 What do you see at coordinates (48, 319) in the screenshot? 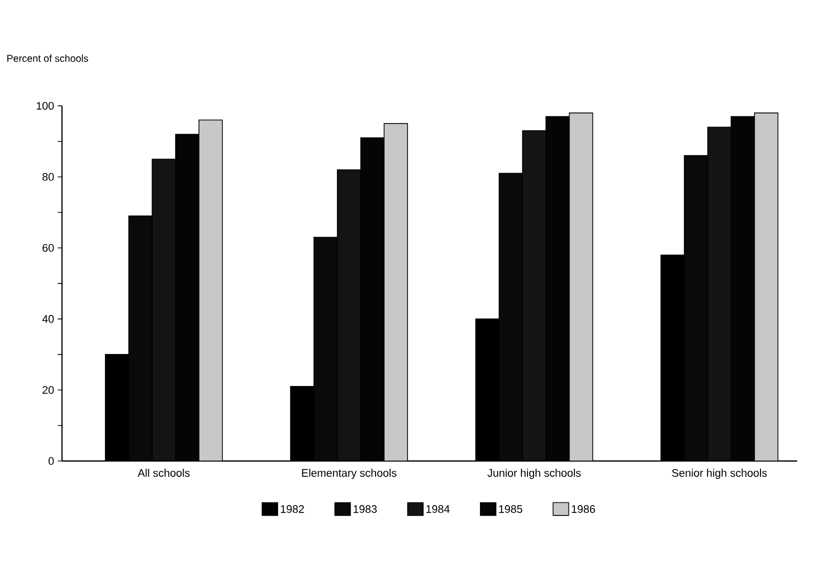
I see `y-tick-label: 40` at bounding box center [48, 319].